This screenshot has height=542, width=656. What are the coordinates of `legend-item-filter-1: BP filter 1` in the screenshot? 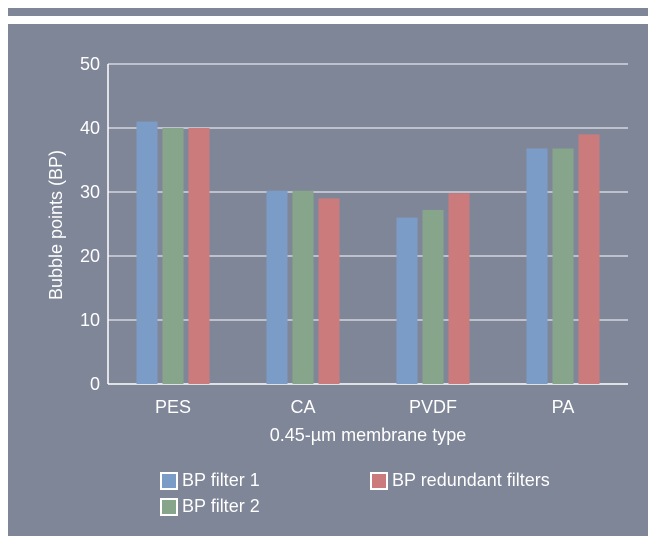 It's located at (210, 480).